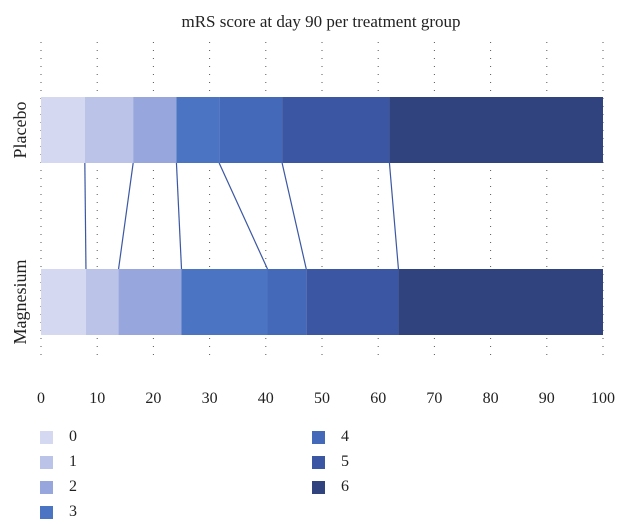 This screenshot has height=525, width=620. Describe the element at coordinates (20, 130) in the screenshot. I see `category-label: Placebo` at that location.